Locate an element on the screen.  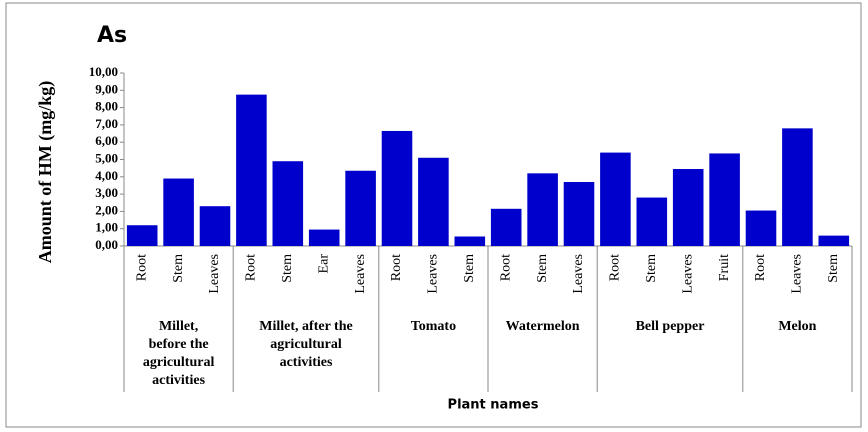
y-tick-label: 8,00 is located at coordinates (106, 106).